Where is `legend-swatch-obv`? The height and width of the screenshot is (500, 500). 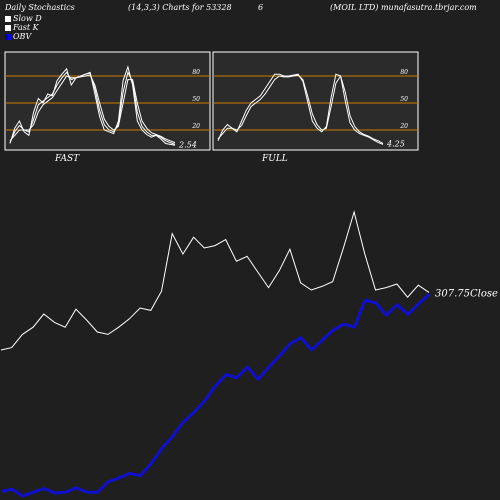 legend-swatch-obv is located at coordinates (8, 36).